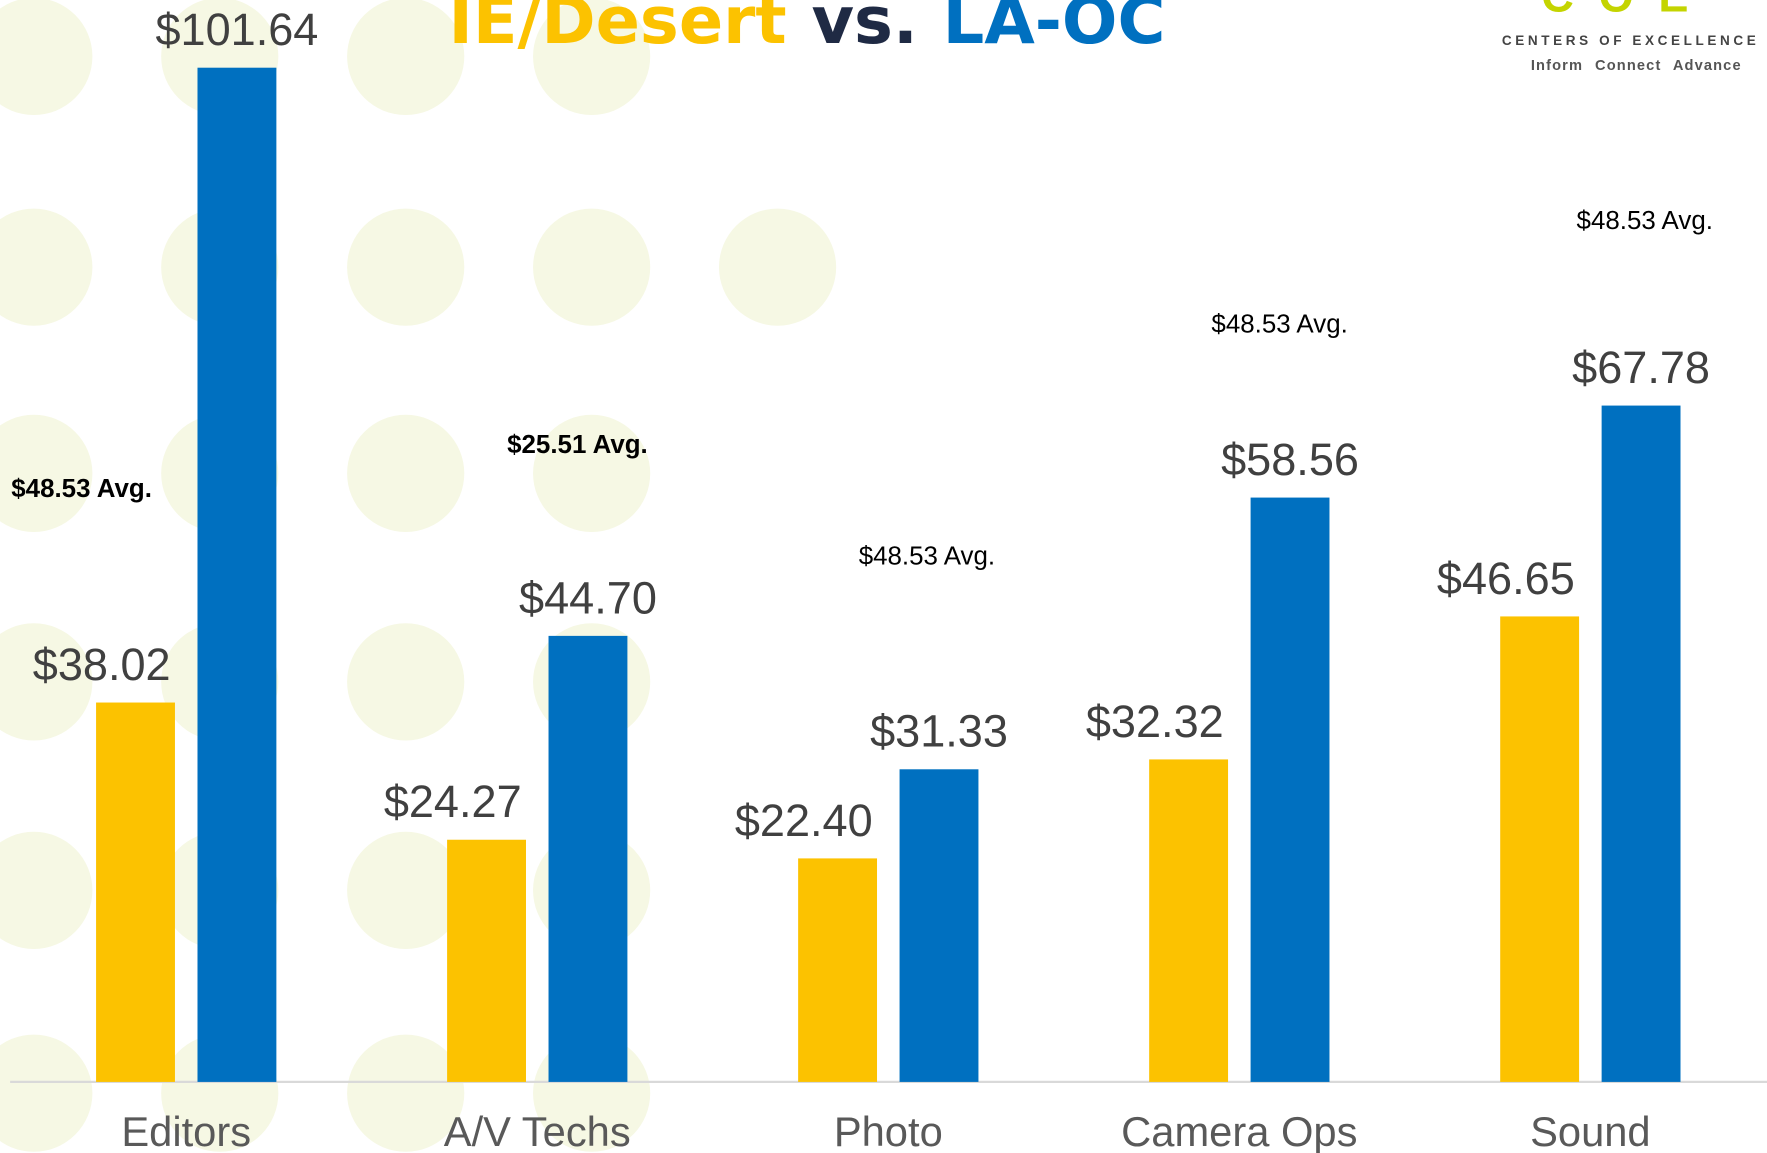 Image resolution: width=1767 pixels, height=1153 pixels. I want to click on value-label: $67.78, so click(1641, 367).